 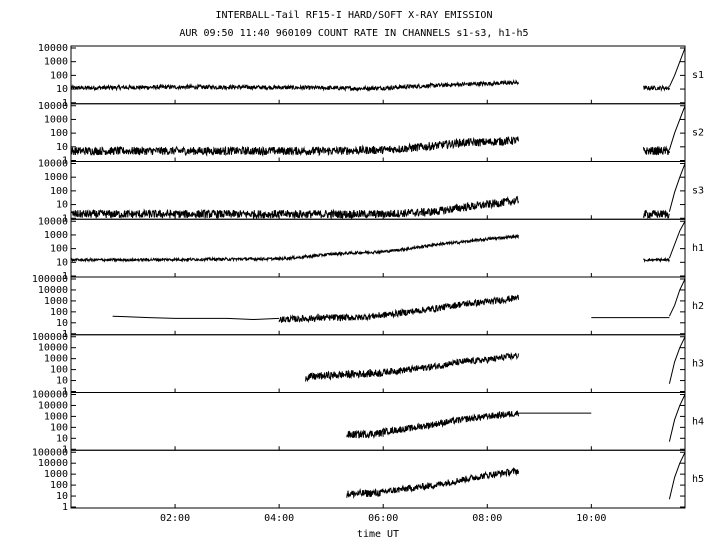 What do you see at coordinates (378, 421) in the screenshot?
I see `panel-h4-frame` at bounding box center [378, 421].